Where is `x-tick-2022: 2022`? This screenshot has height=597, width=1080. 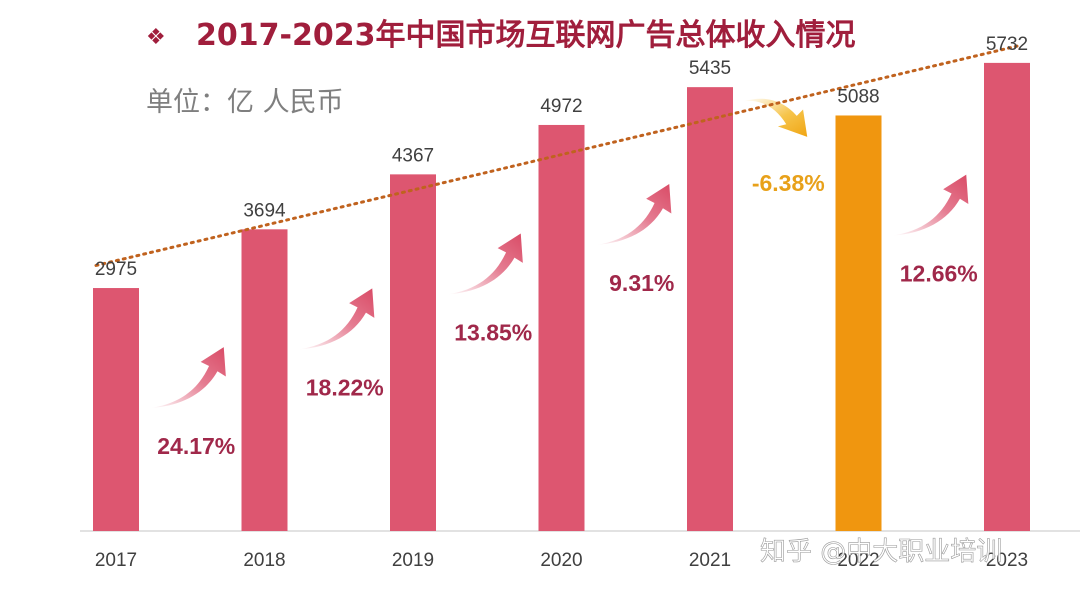
x-tick-2022: 2022 is located at coordinates (858, 560).